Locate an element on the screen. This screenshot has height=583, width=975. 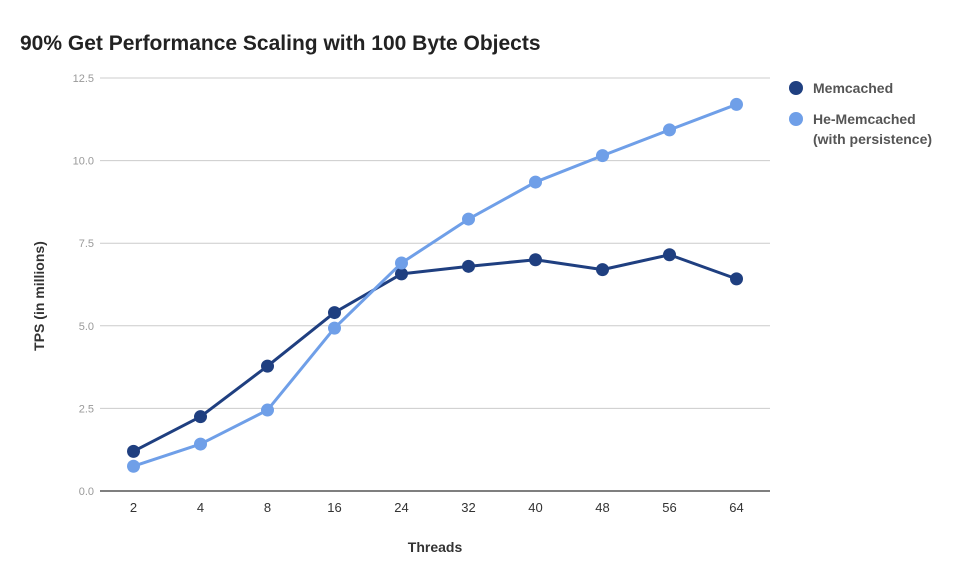
x-tick-label: 64 is located at coordinates (736, 507).